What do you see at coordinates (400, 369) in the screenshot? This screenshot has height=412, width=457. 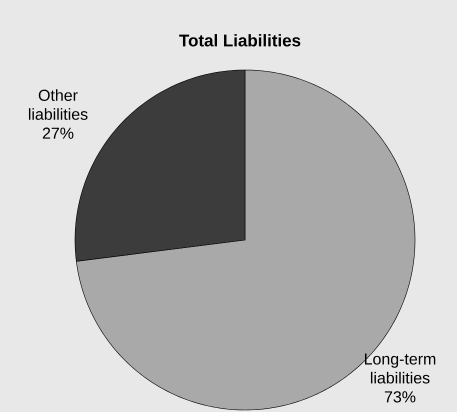 I see `slice-label: Long-term liabilities` at bounding box center [400, 369].